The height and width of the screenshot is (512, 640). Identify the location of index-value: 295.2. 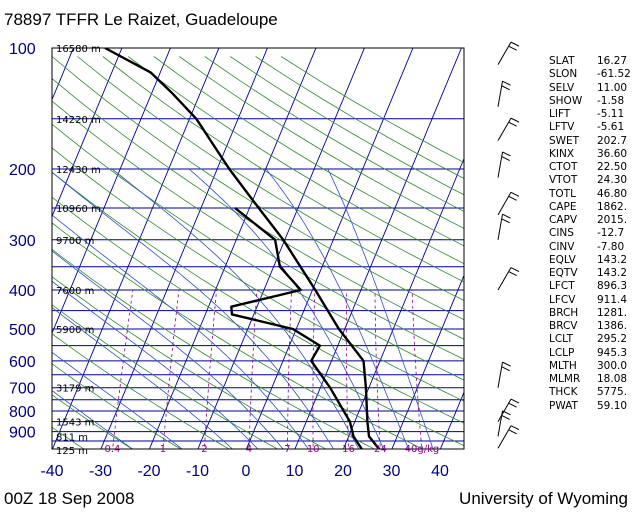
(612, 339).